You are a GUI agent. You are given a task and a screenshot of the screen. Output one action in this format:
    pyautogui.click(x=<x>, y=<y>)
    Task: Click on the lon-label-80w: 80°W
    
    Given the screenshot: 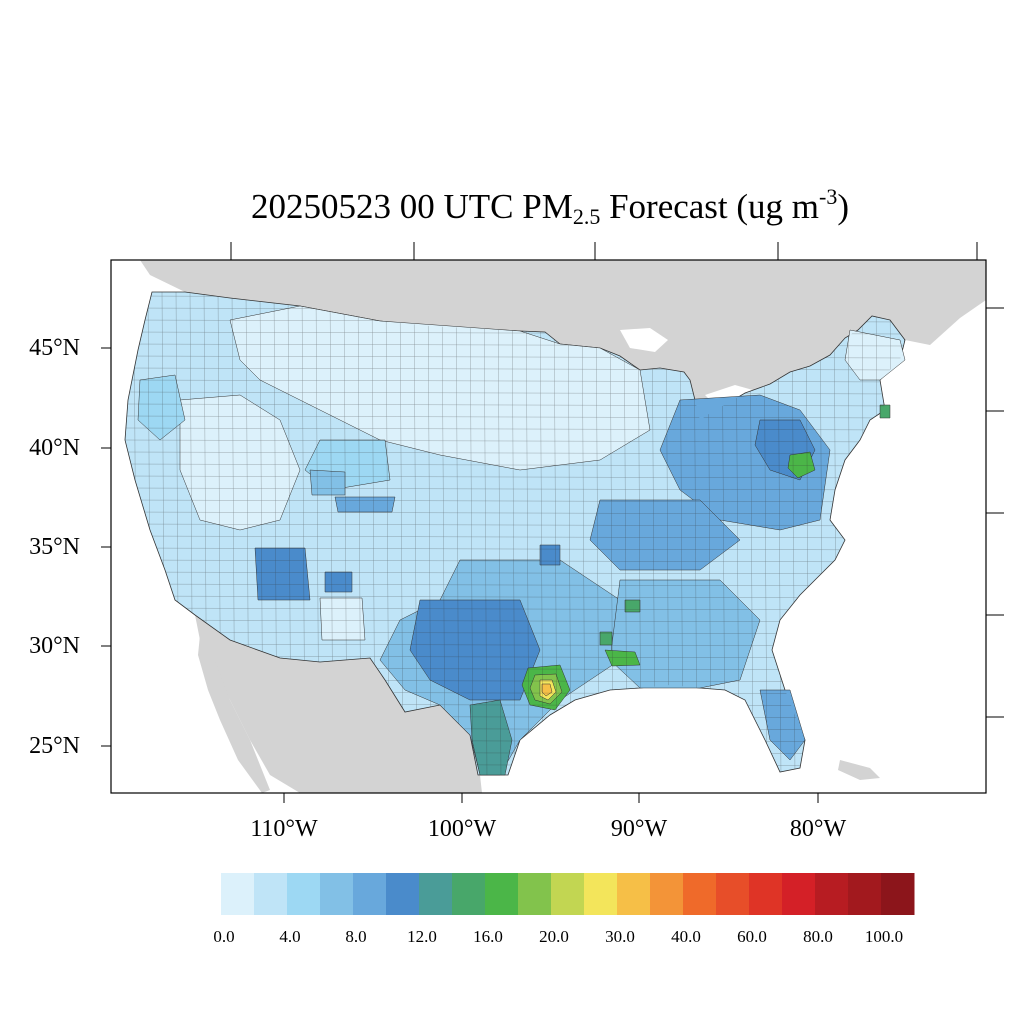 What is the action you would take?
    pyautogui.click(x=818, y=829)
    